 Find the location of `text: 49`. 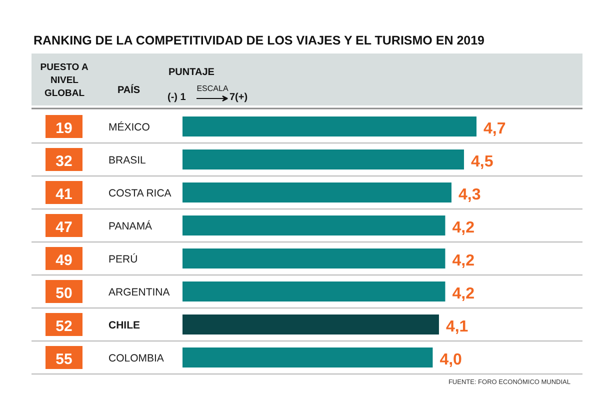

text: 49 is located at coordinates (64, 260).